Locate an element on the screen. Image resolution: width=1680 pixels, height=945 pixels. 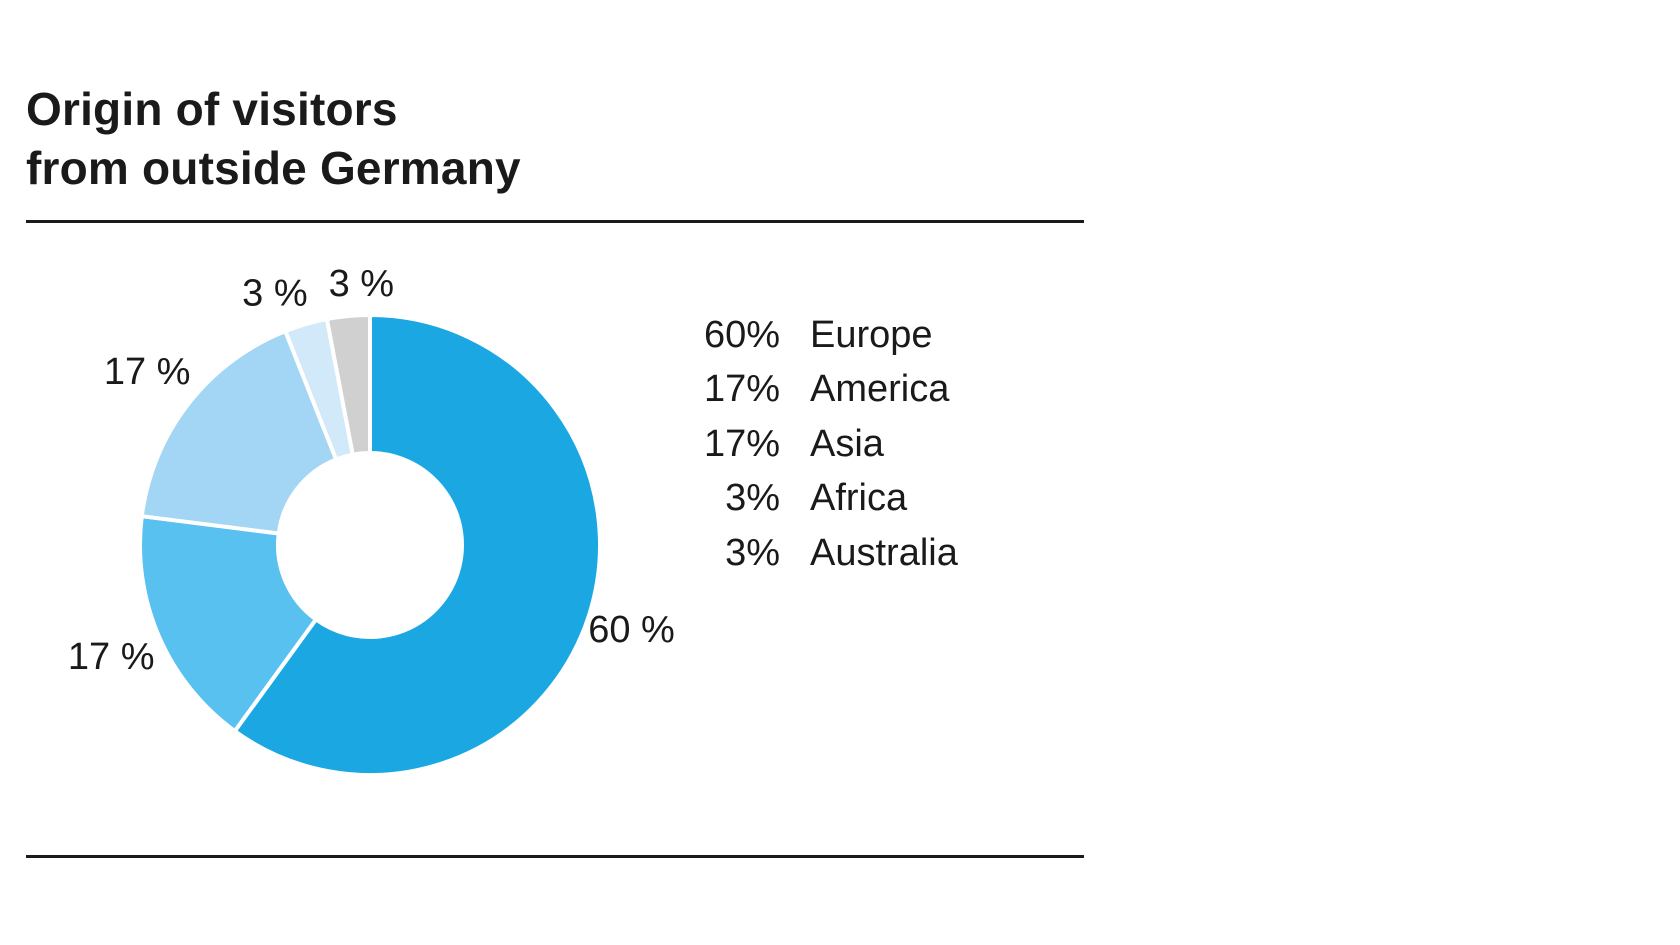
slice-label-america: 17 % is located at coordinates (111, 657).